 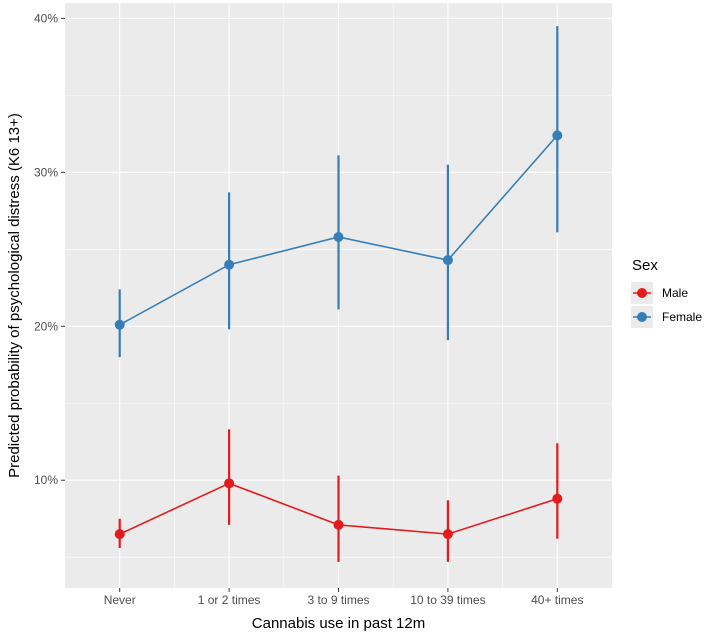 What do you see at coordinates (120, 600) in the screenshot?
I see `x-tick-label: Never` at bounding box center [120, 600].